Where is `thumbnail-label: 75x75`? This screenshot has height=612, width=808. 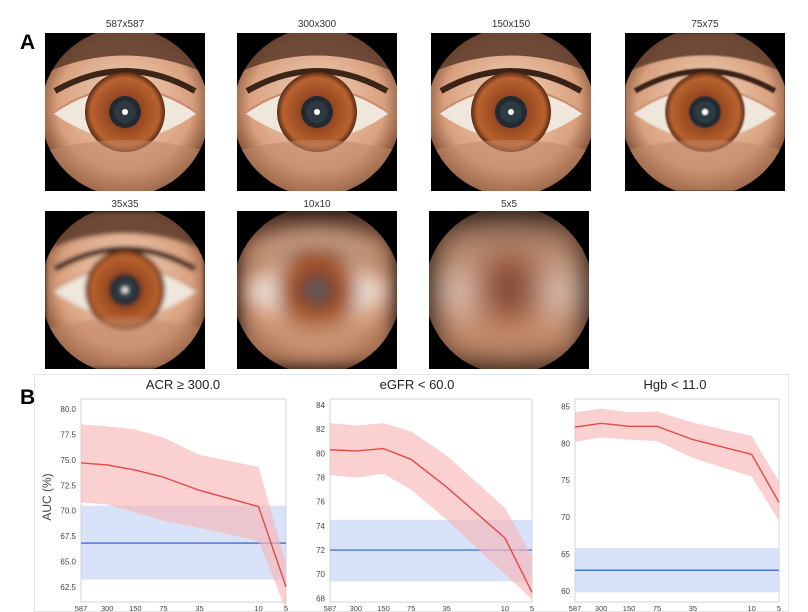
thumbnail-label: 75x75 is located at coordinates (705, 24).